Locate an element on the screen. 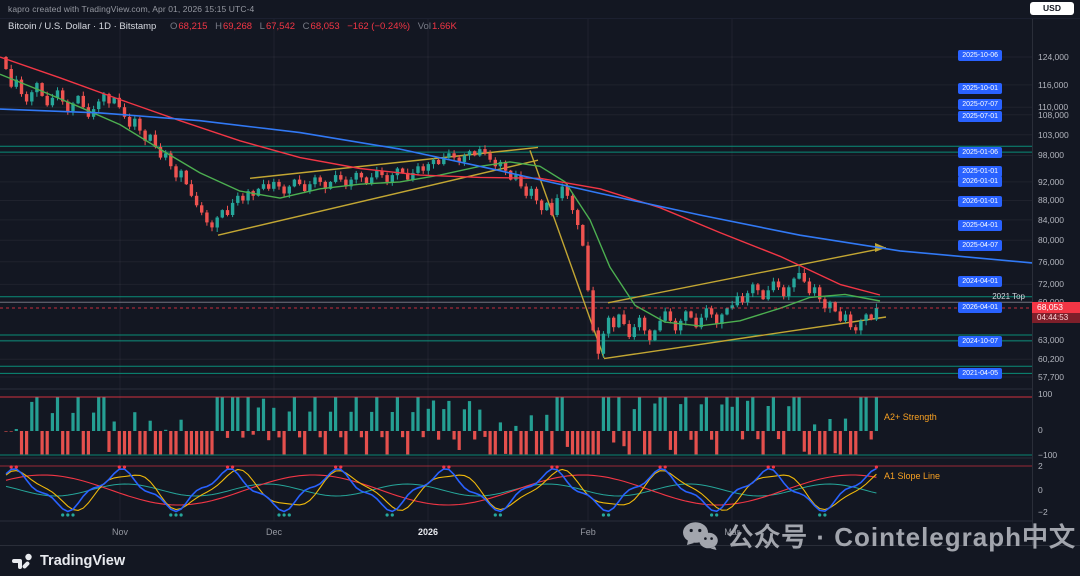  price-axis-label: 69,000 is located at coordinates (1051, 302).